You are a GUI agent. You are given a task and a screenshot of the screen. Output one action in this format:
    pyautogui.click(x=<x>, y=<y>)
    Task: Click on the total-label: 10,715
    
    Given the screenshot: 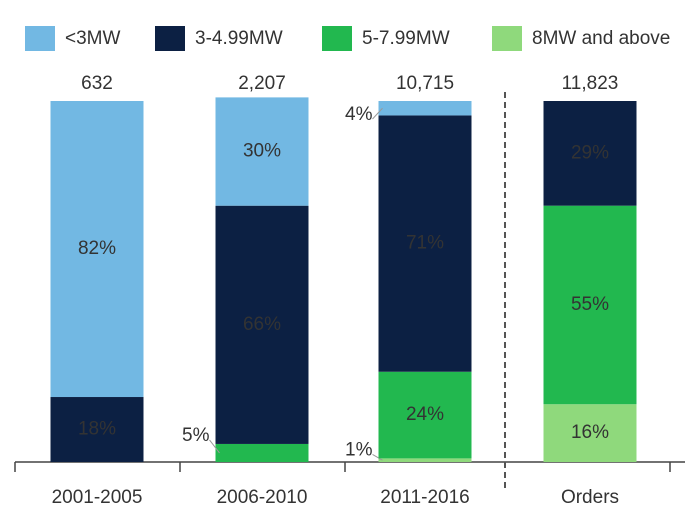 What is the action you would take?
    pyautogui.click(x=425, y=83)
    